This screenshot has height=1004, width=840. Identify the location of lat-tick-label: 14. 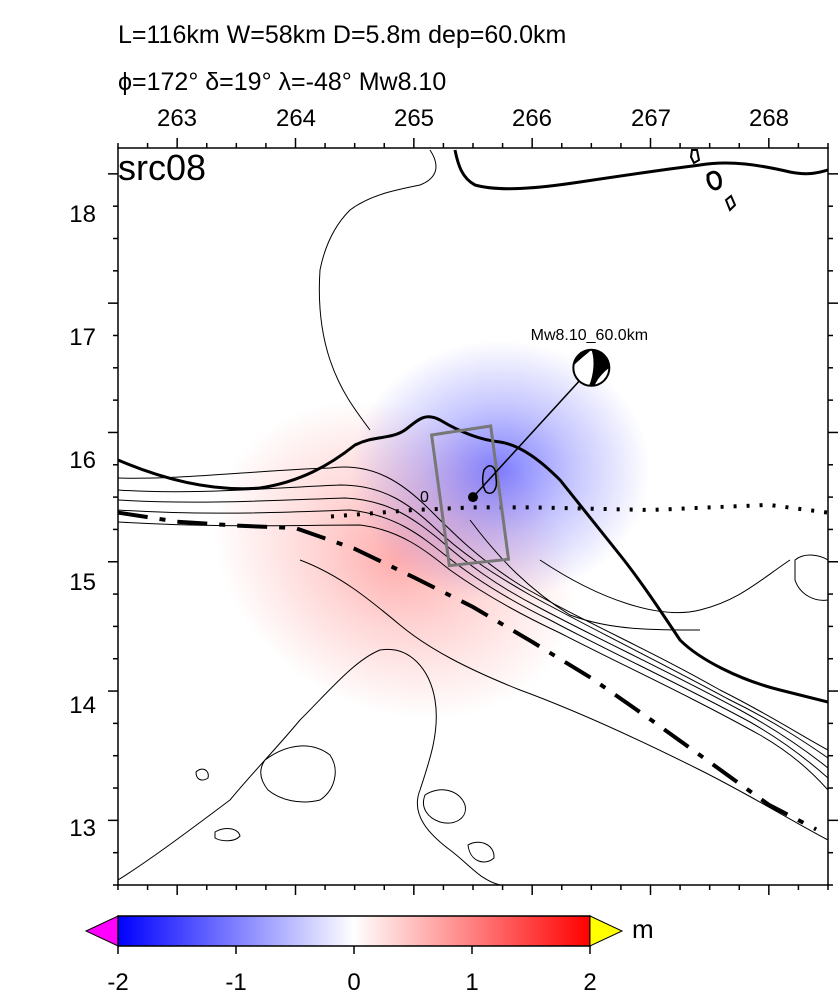
(82, 705).